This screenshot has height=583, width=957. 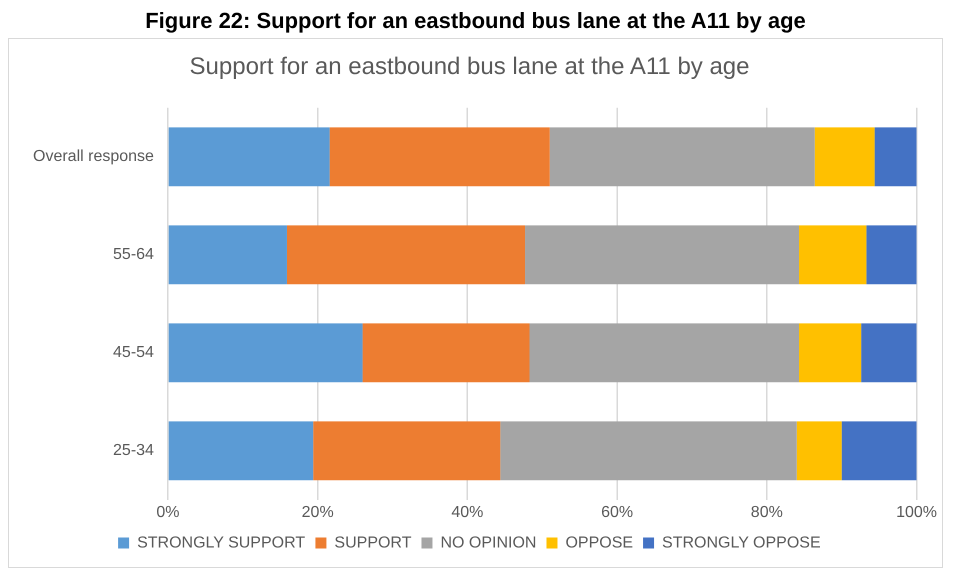 I want to click on y-tick-label: 45-54, so click(x=133, y=353).